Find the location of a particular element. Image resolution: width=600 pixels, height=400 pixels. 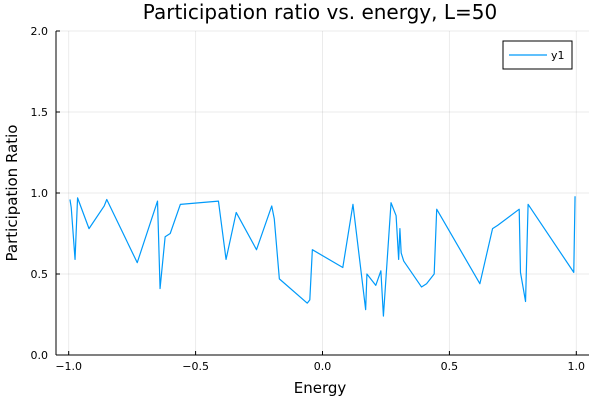

x-tick-label: 1.0 is located at coordinates (577, 366).